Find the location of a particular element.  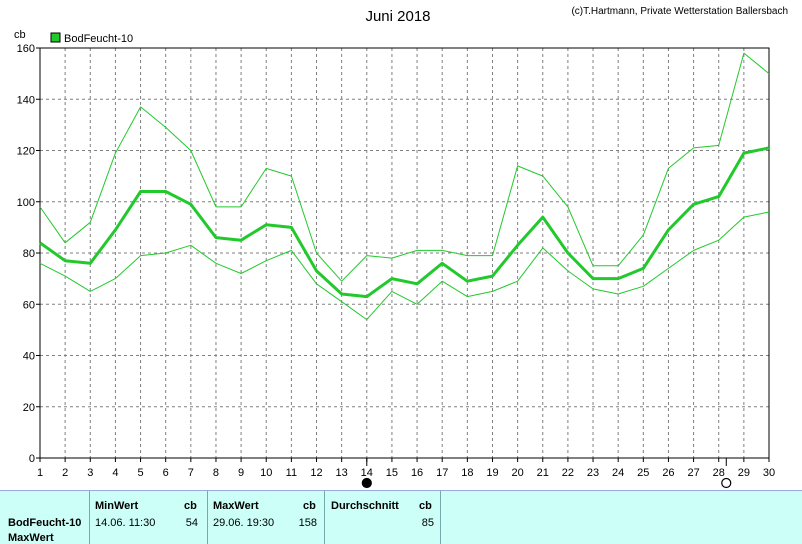

x-tick-label: 19 is located at coordinates (492, 473).